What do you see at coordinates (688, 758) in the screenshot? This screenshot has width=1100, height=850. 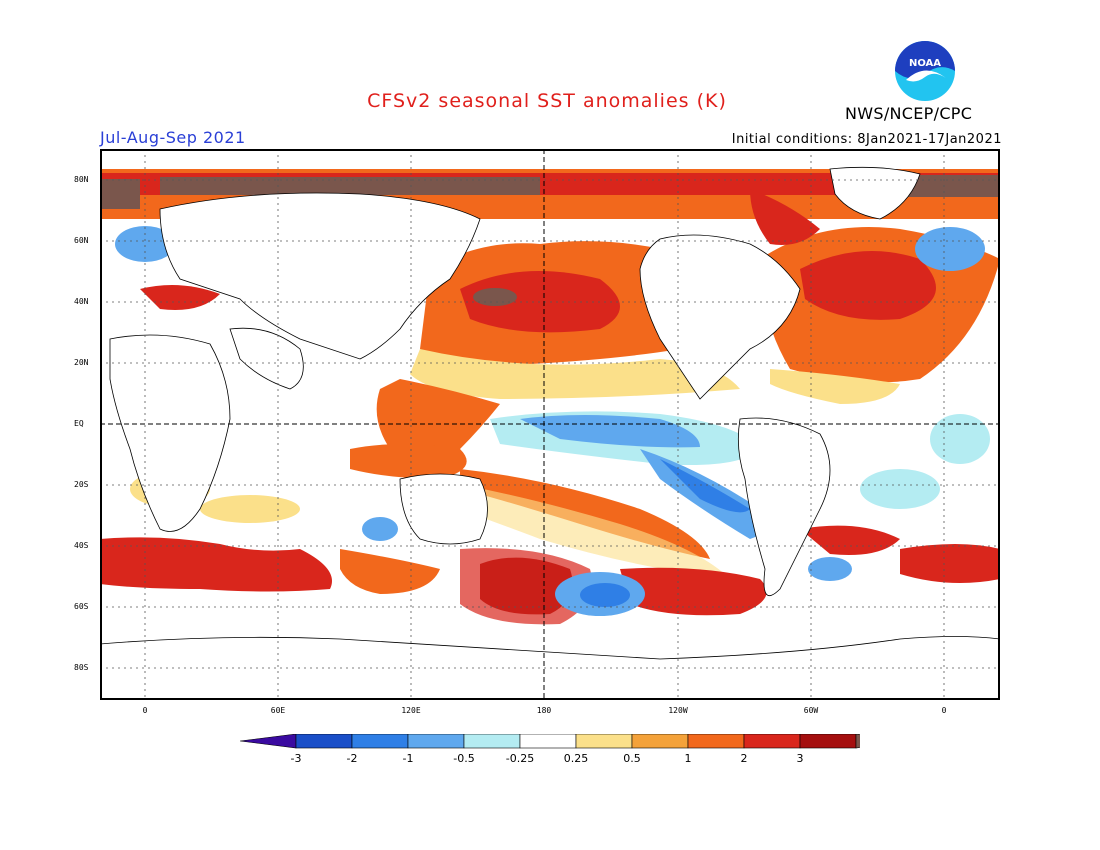 I see `colorbar-label-1: 1` at bounding box center [688, 758].